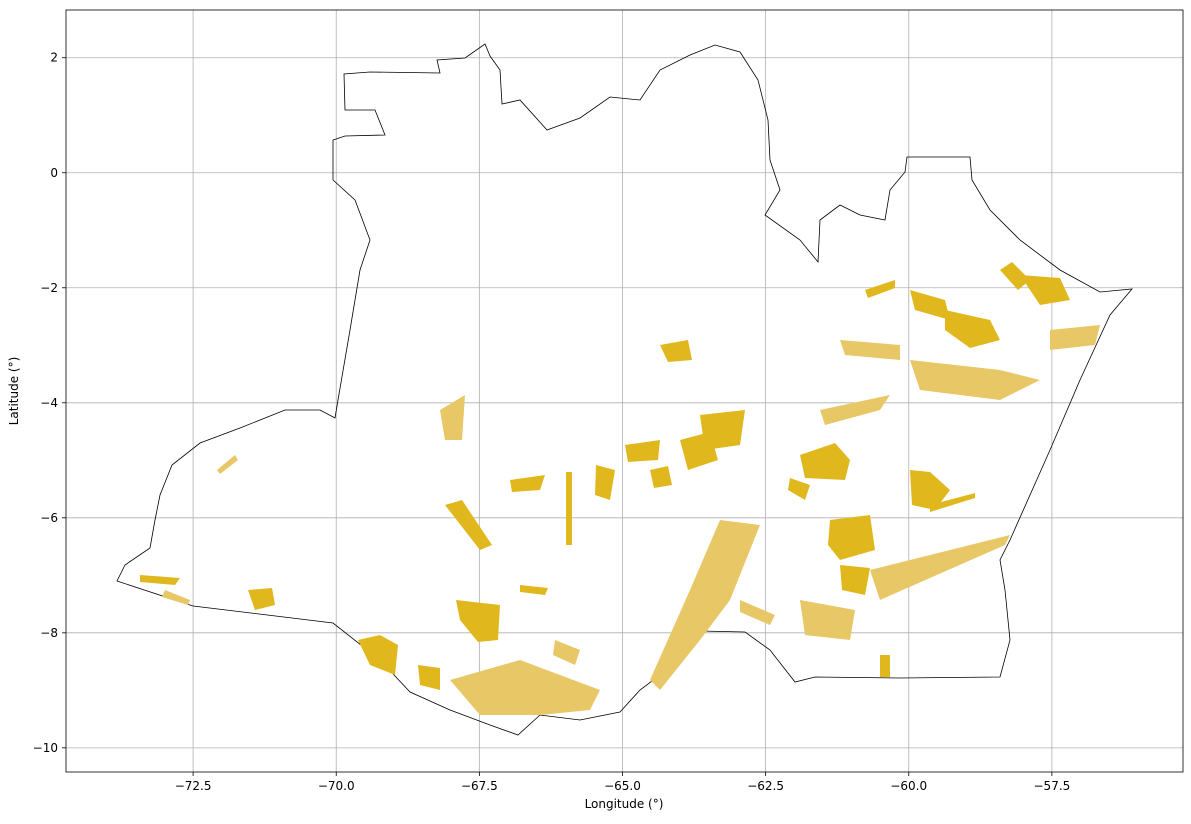  What do you see at coordinates (45, 748) in the screenshot?
I see `y-tick-label: −10` at bounding box center [45, 748].